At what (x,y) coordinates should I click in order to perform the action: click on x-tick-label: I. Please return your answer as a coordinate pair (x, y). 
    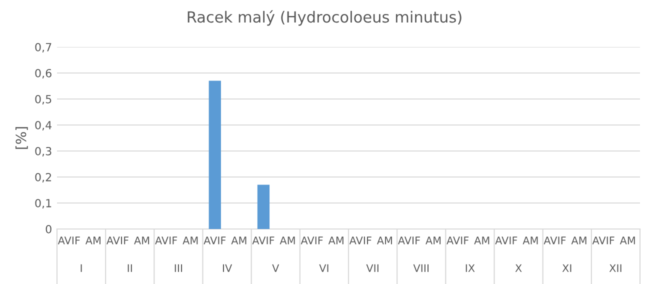
    Looking at the image, I should click on (81, 268).